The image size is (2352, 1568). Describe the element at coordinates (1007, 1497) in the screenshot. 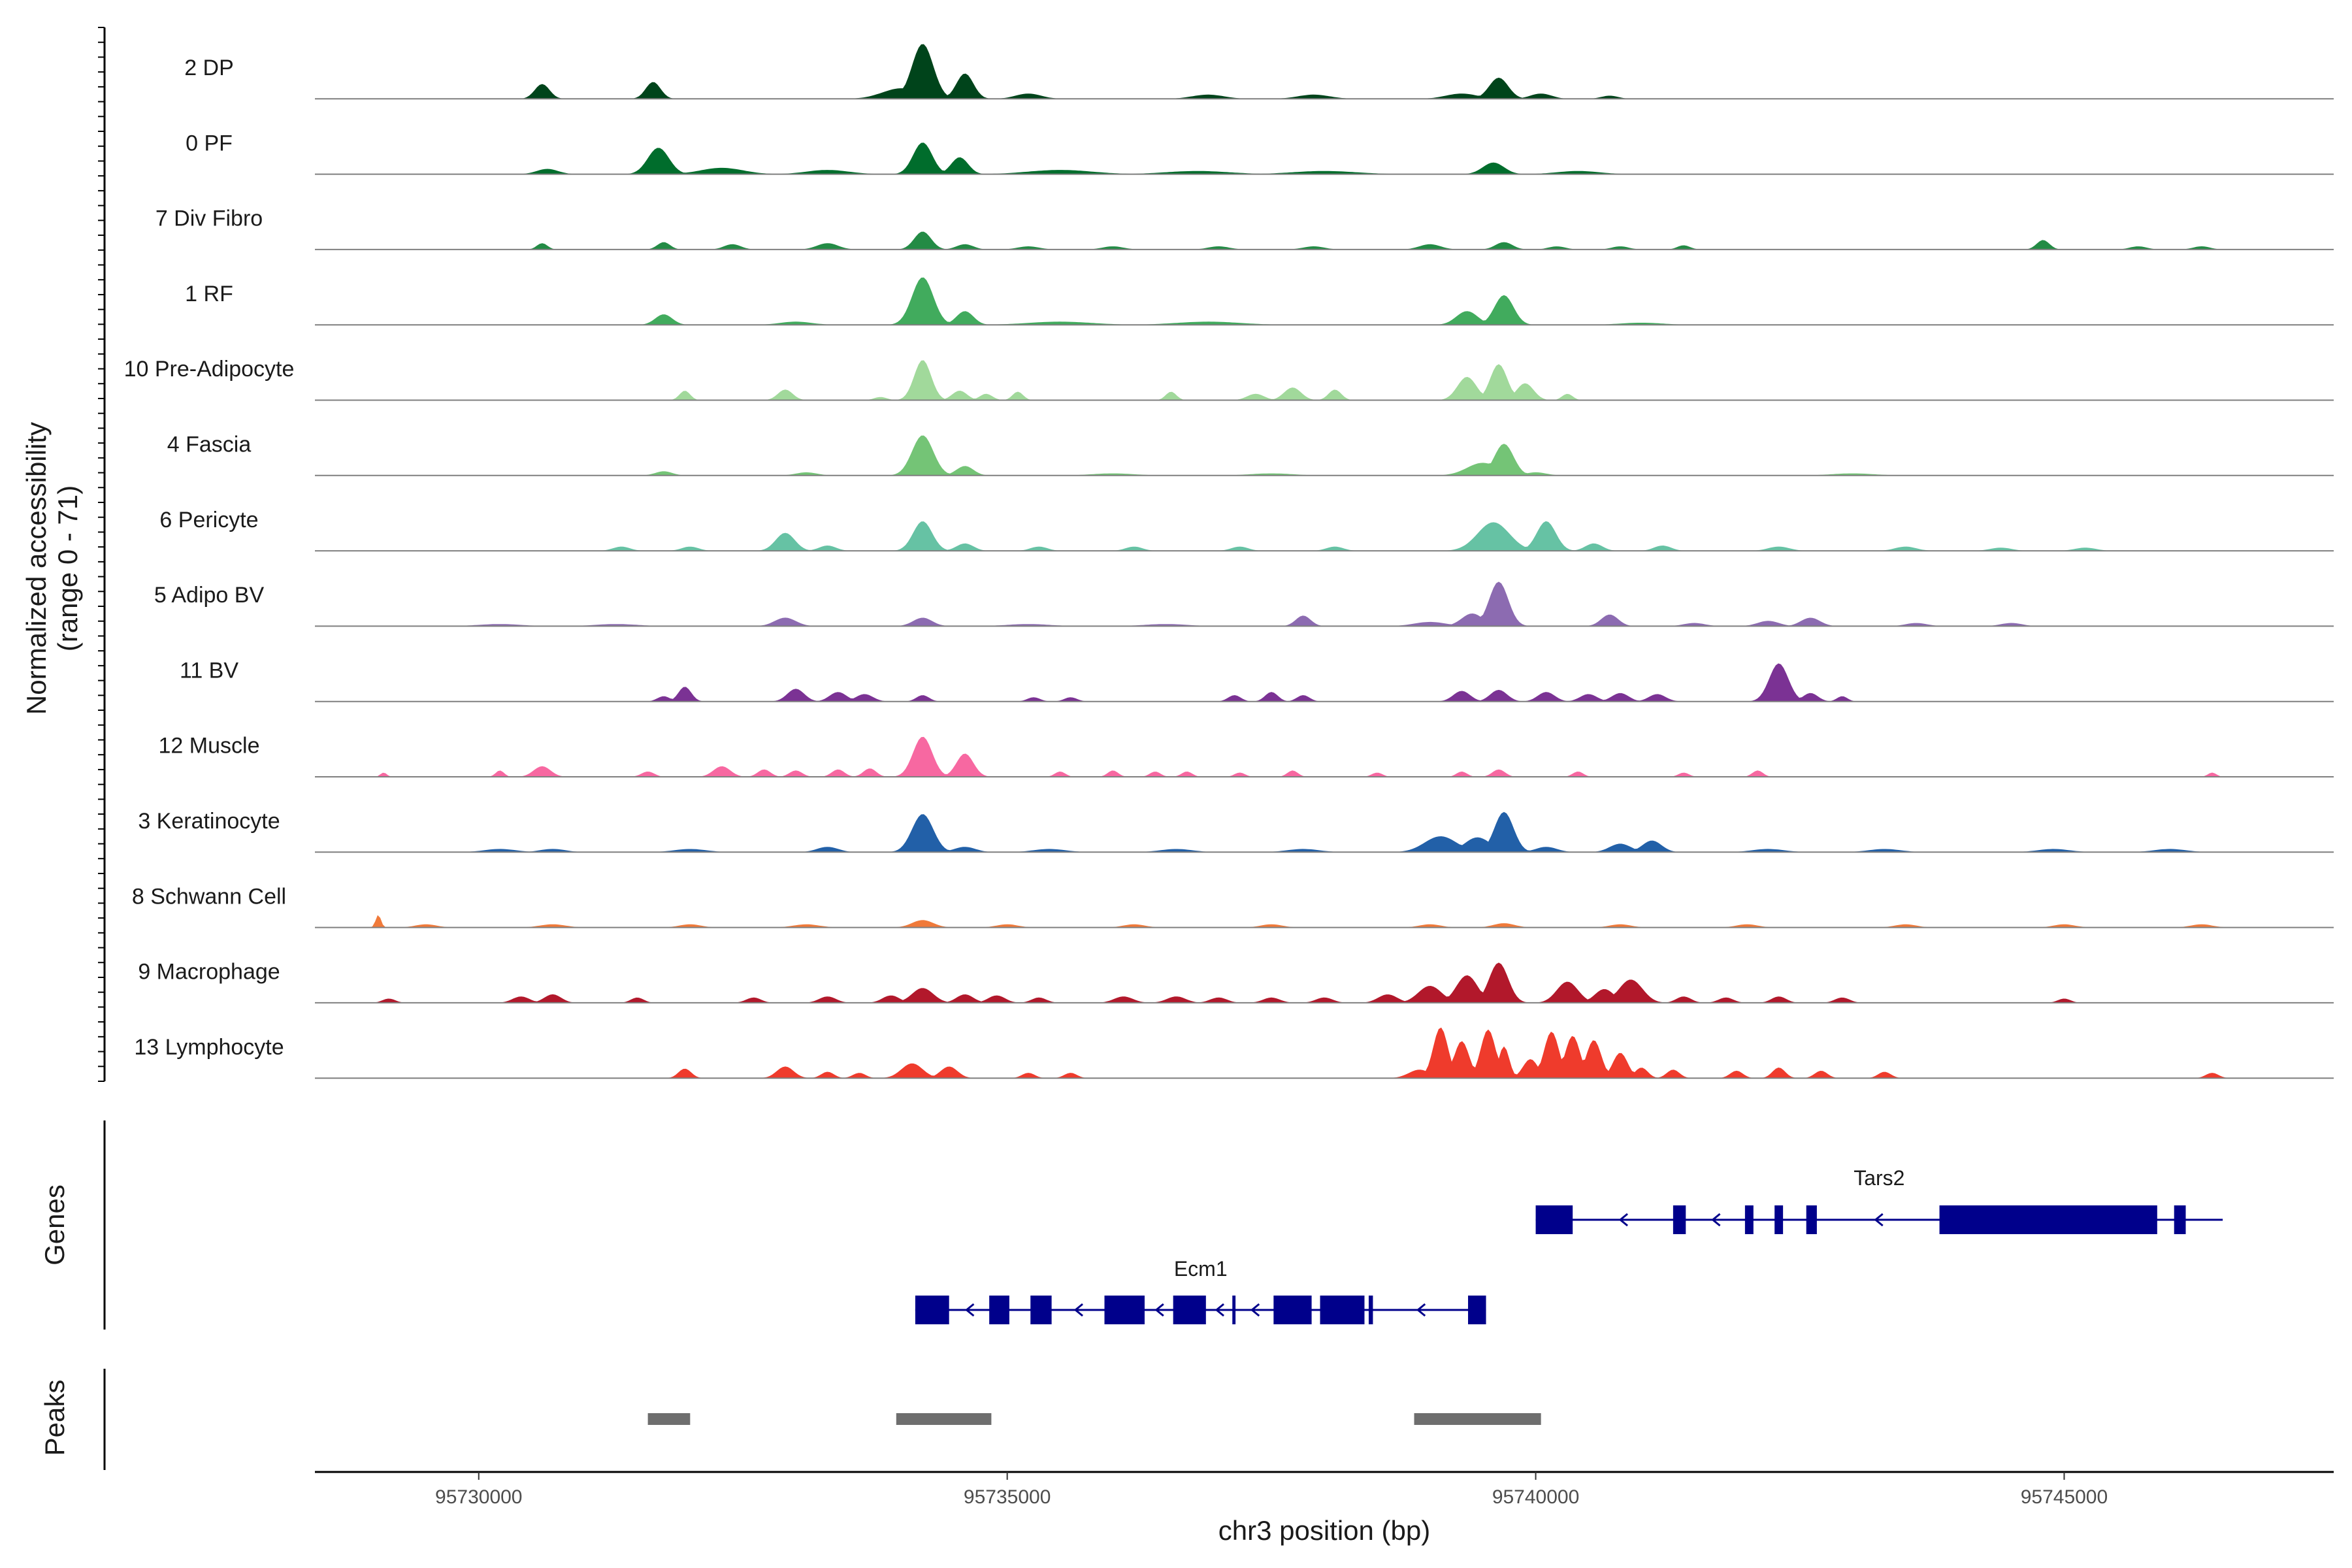

I see `x-tick-label: 95735000` at that location.